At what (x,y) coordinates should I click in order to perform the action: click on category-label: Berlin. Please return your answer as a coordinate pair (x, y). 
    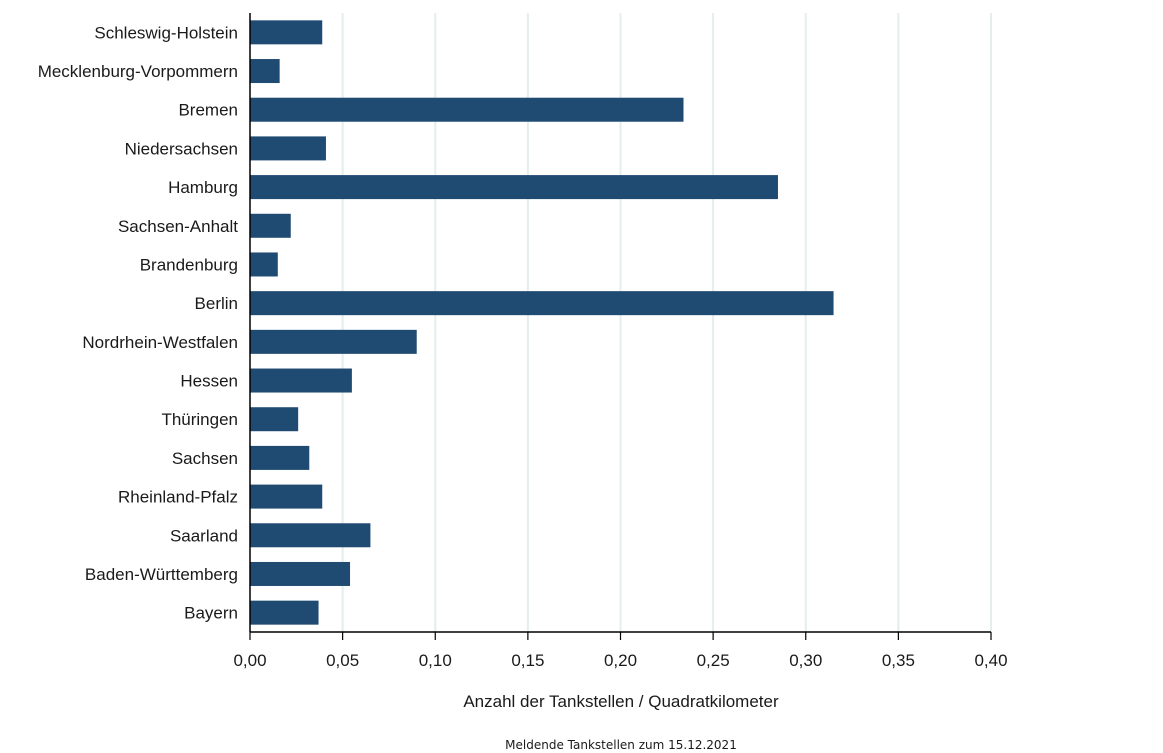
    Looking at the image, I should click on (216, 303).